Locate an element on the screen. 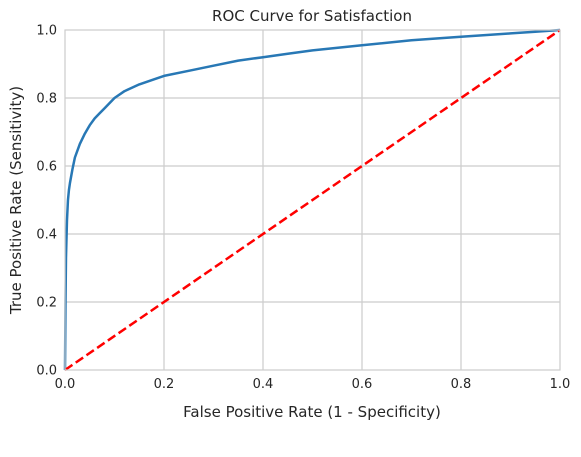 Image resolution: width=581 pixels, height=457 pixels. x-tick-label: 0.4 is located at coordinates (263, 384).